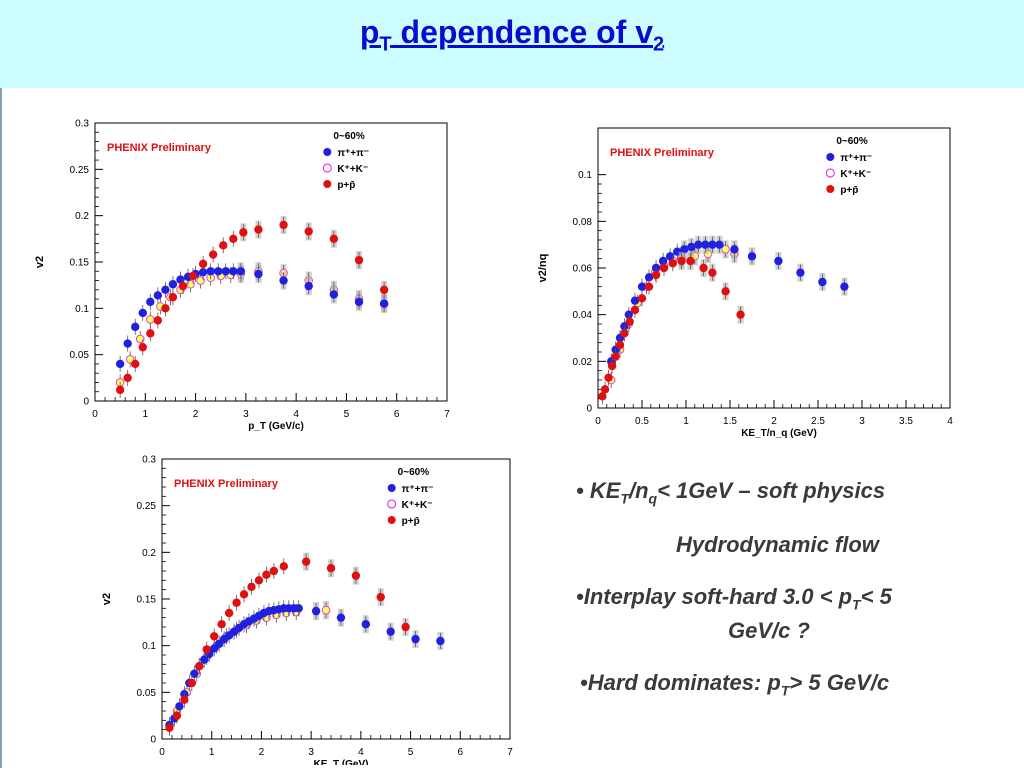  Describe the element at coordinates (730, 421) in the screenshot. I see `x-tick-label: 1.5` at that location.